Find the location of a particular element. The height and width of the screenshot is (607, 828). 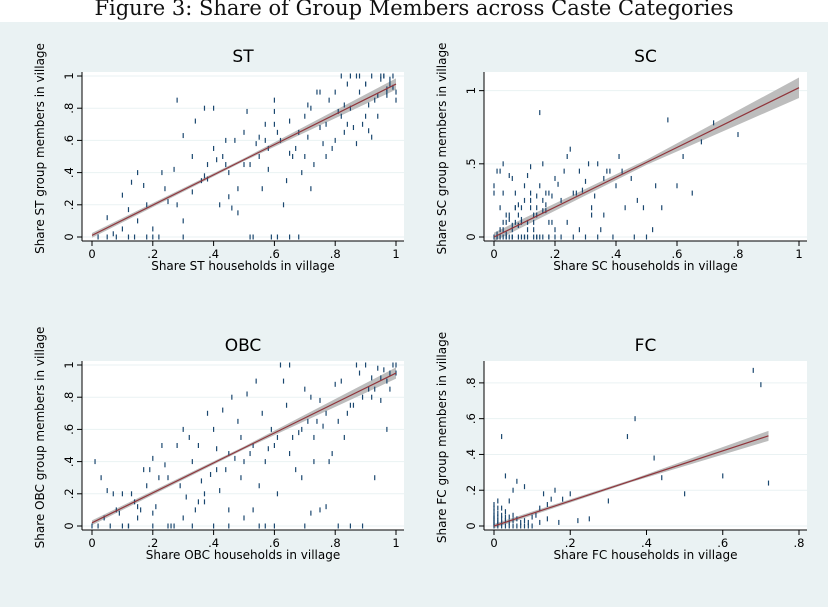

y-axis-title: Share SC group members in village is located at coordinates (442, 149).